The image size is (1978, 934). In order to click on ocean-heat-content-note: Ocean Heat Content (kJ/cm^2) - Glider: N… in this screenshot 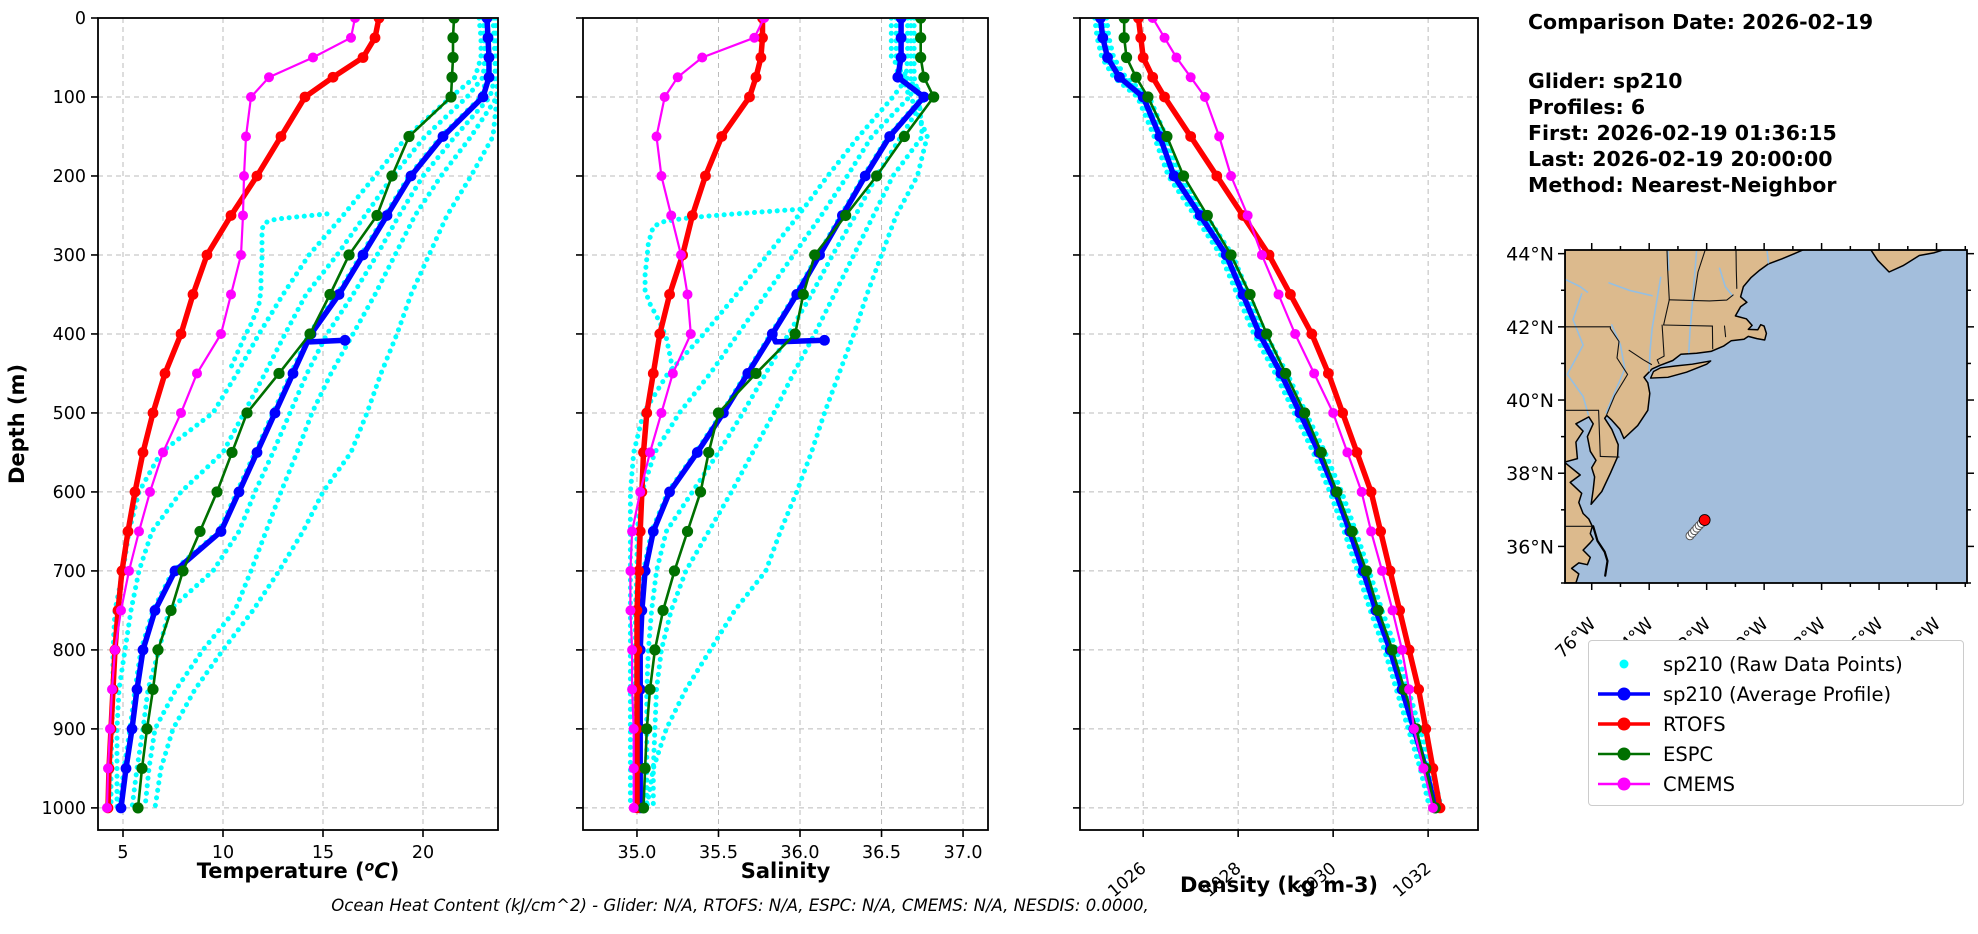, I will do `click(740, 905)`.